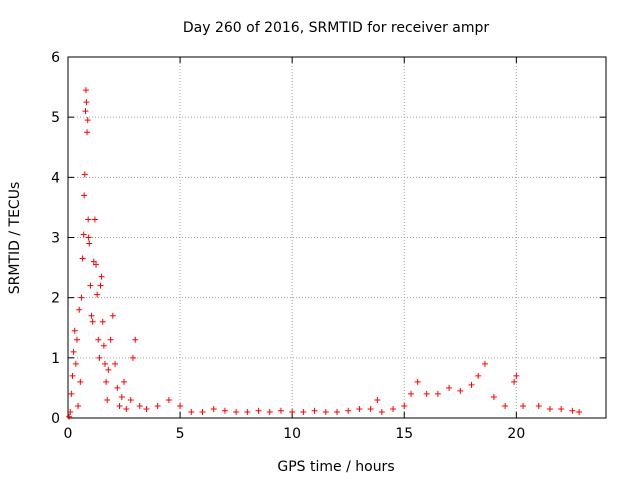  Describe the element at coordinates (55, 239) in the screenshot. I see `y-tick-label: 3` at that location.